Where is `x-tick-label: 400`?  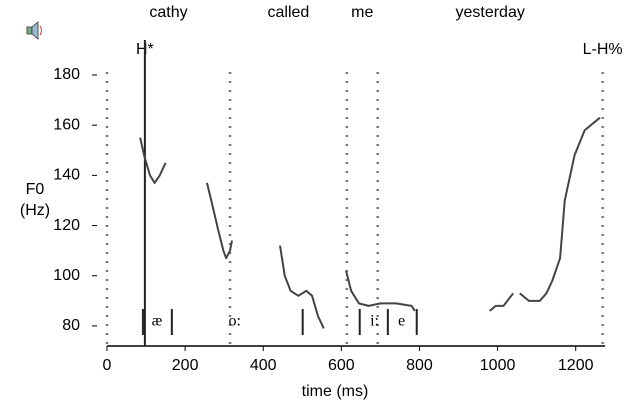 x-tick-label: 400 is located at coordinates (263, 365).